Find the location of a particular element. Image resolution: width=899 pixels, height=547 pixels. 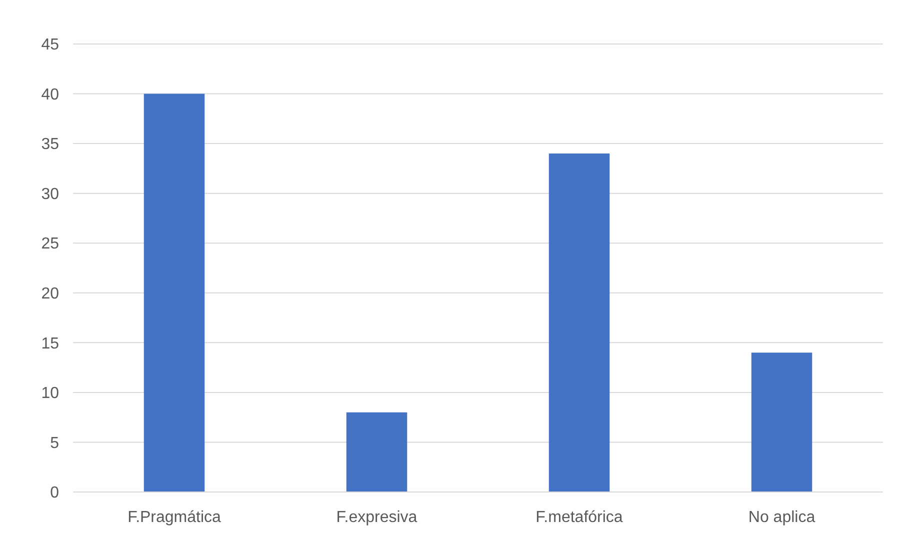

y-tick-label: 10 is located at coordinates (50, 393).